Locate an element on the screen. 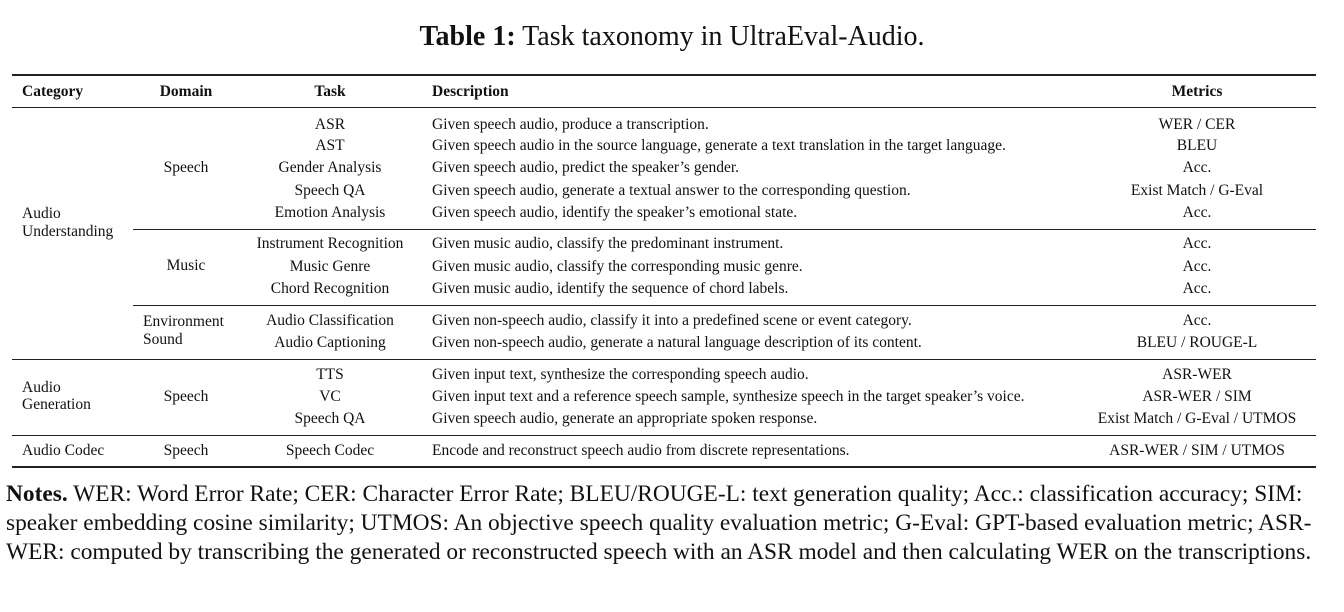 The height and width of the screenshot is (612, 1344). header-description: Description is located at coordinates (470, 91).